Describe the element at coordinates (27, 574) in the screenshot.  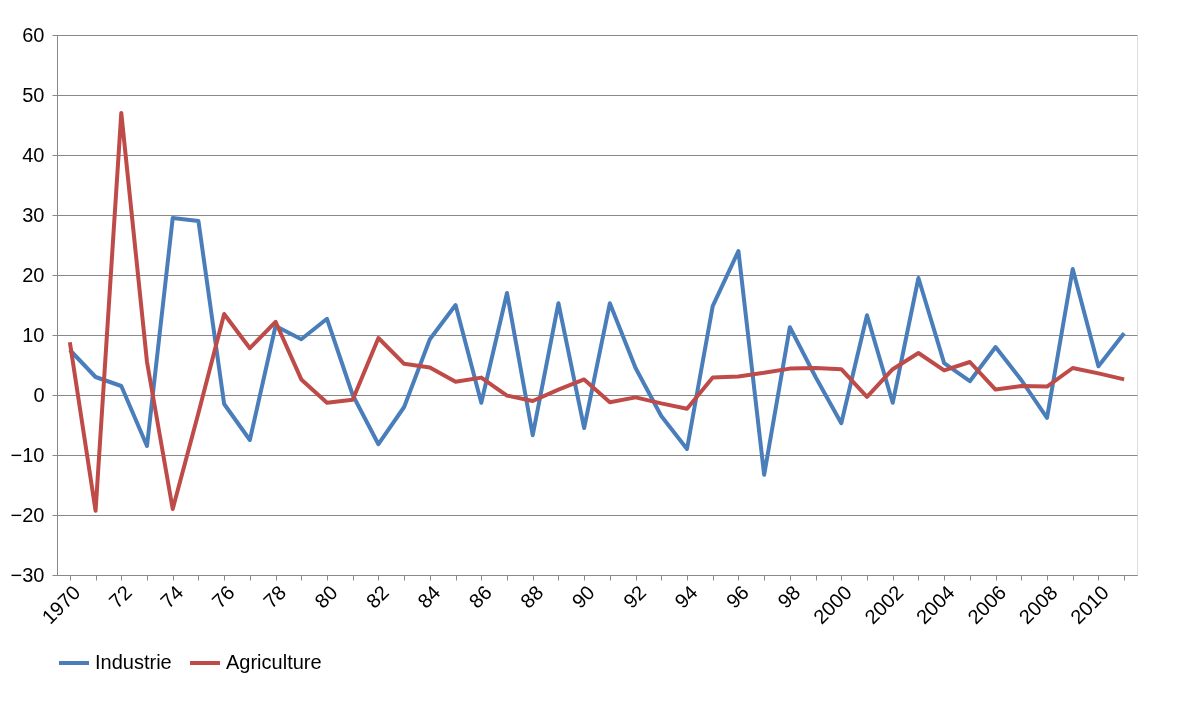
I see `y-tick-label: −30` at that location.